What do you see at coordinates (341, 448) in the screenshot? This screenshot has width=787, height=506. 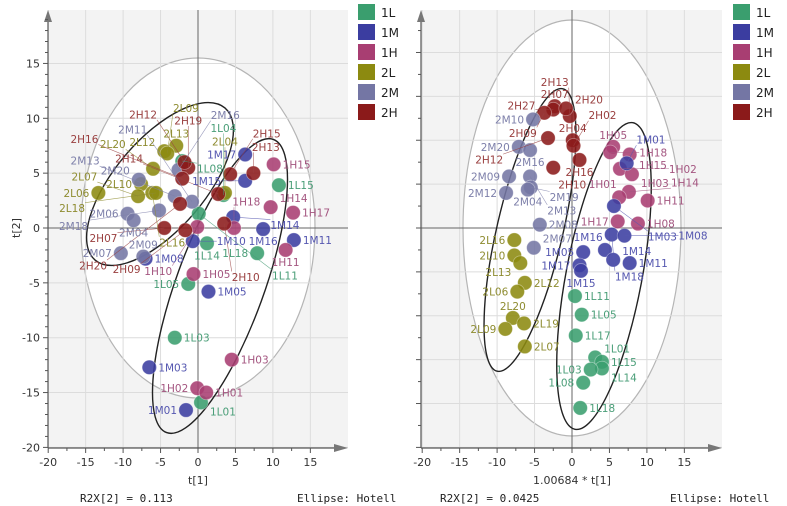 I see `x-axis-arrow-icon` at bounding box center [341, 448].